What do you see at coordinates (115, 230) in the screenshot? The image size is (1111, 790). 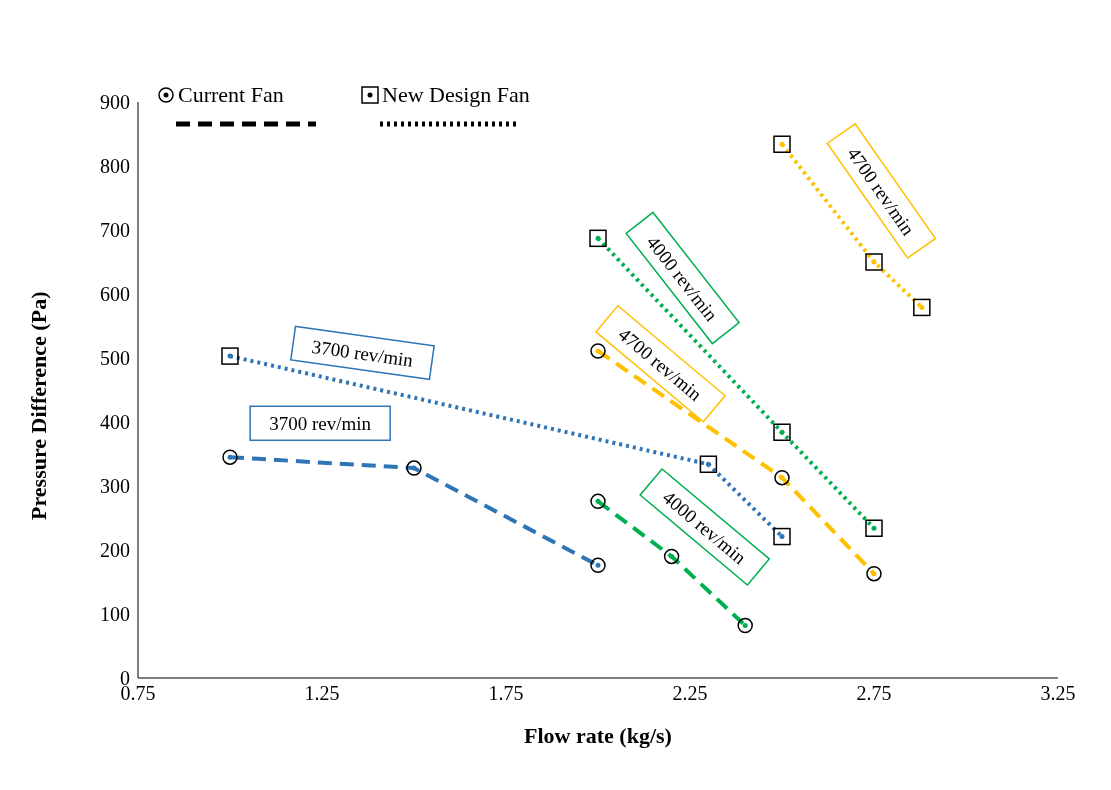 I see `y-tick-label: 700` at bounding box center [115, 230].